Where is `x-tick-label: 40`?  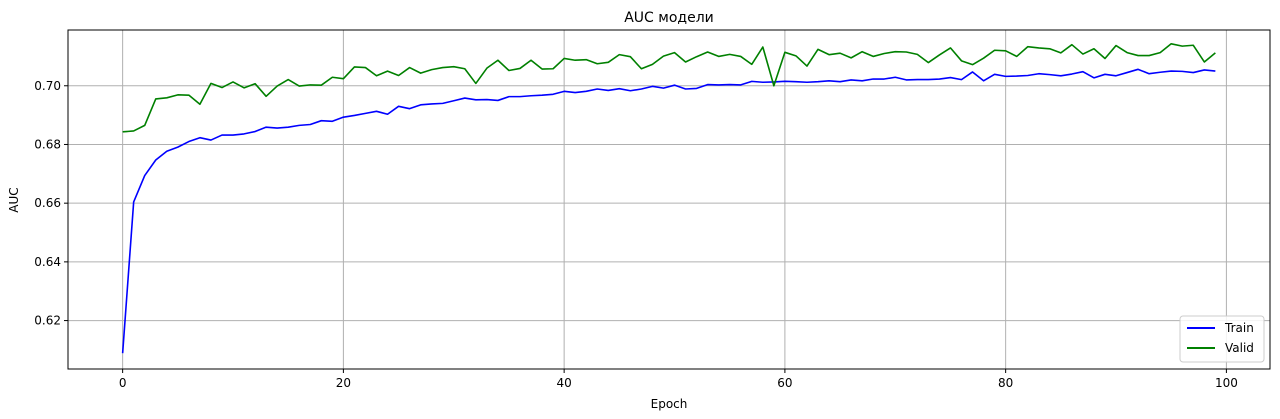
x-tick-label: 40 is located at coordinates (564, 383).